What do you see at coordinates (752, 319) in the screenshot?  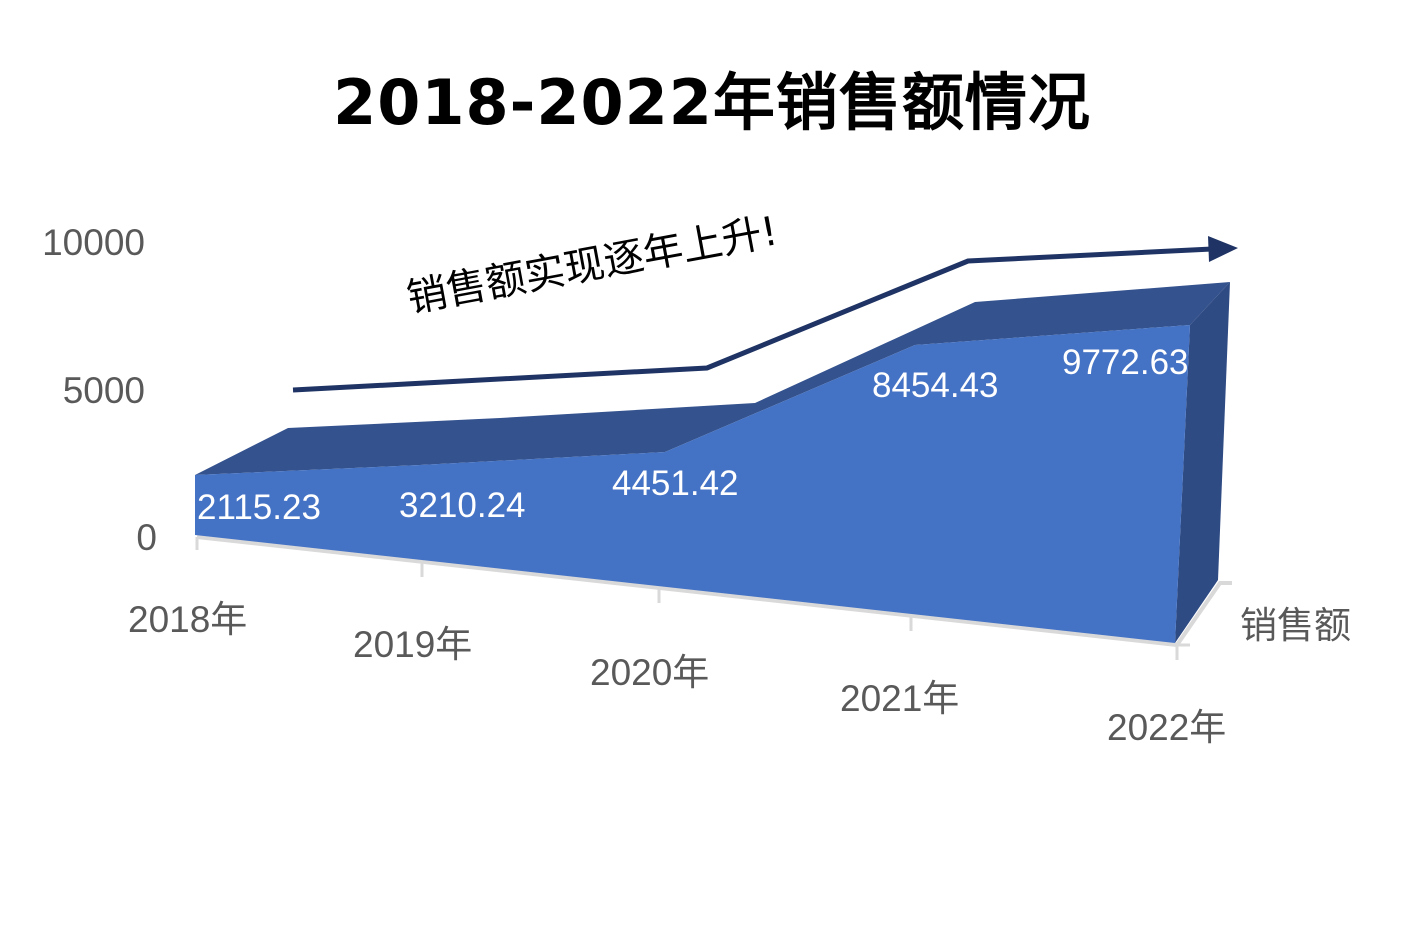 I see `trend-arrow-line` at bounding box center [752, 319].